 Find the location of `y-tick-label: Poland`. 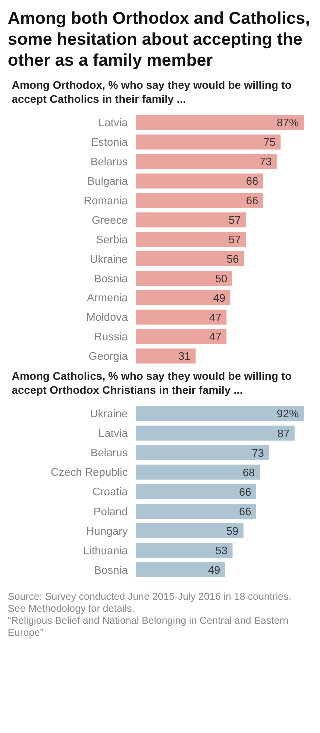

y-tick-label: Poland is located at coordinates (111, 512).